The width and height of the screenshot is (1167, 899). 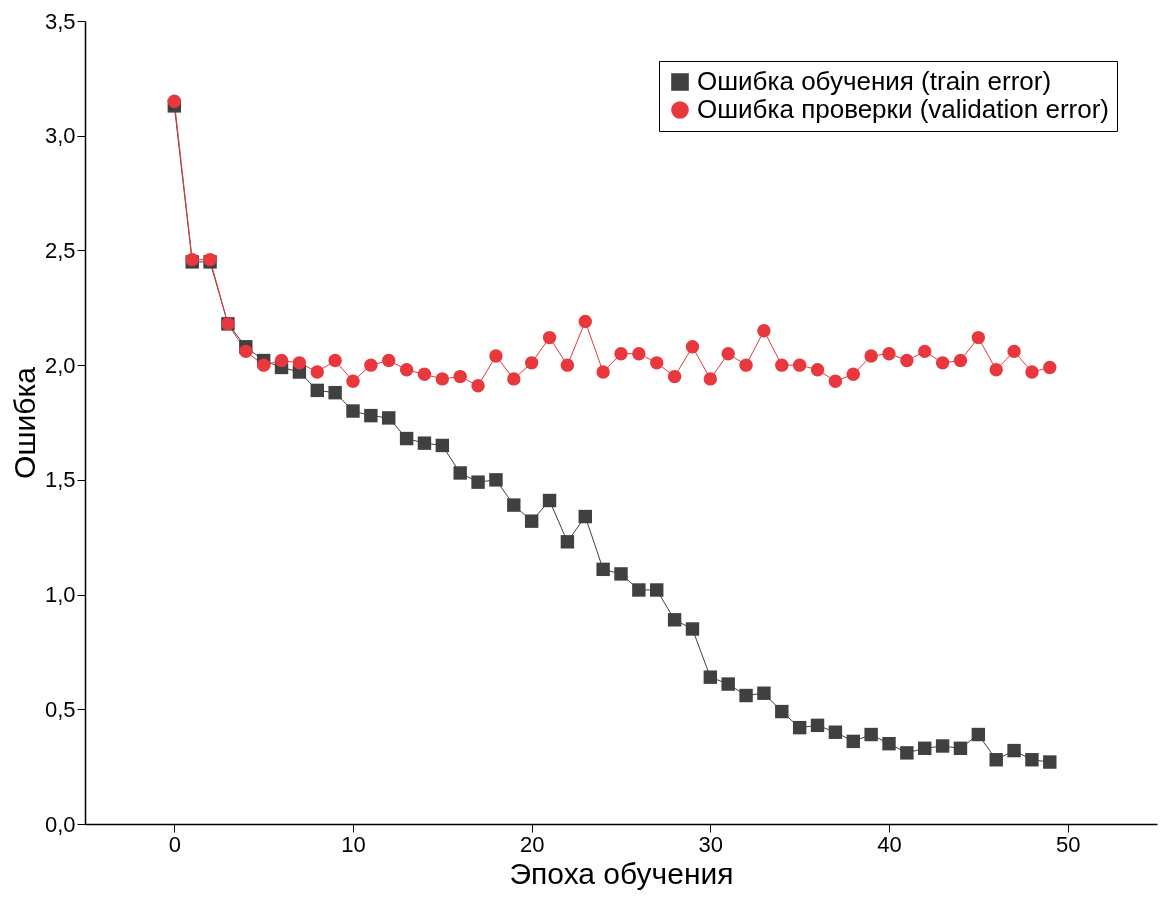 What do you see at coordinates (60, 595) in the screenshot?
I see `y-tick-label: 1,0` at bounding box center [60, 595].